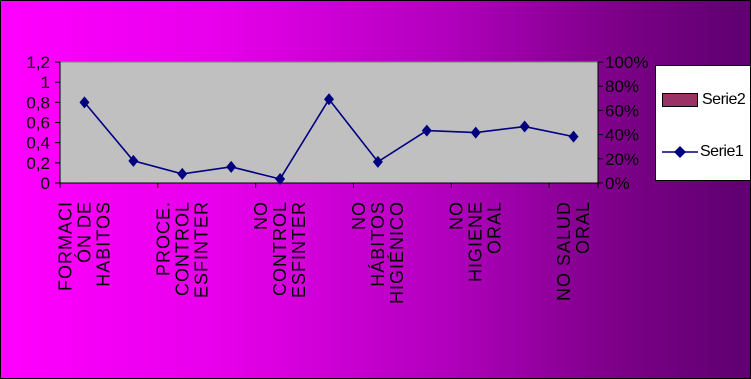  Describe the element at coordinates (476, 241) in the screenshot. I see `x-category-label: HIGIENE` at that location.